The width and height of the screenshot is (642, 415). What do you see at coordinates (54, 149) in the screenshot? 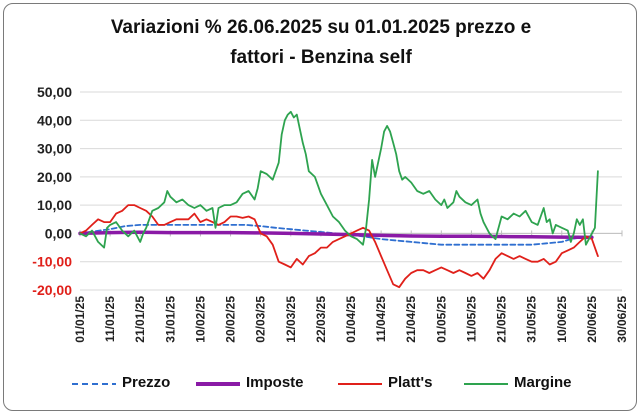
I see `y-tick-label: 30,00` at bounding box center [54, 149].